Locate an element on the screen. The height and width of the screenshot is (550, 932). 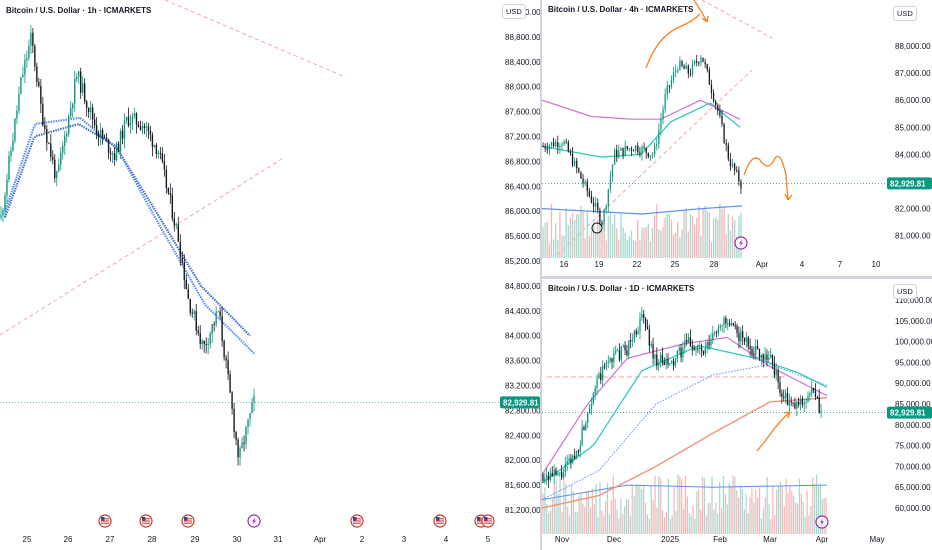
pane-divider-horizontal is located at coordinates (737, 277).